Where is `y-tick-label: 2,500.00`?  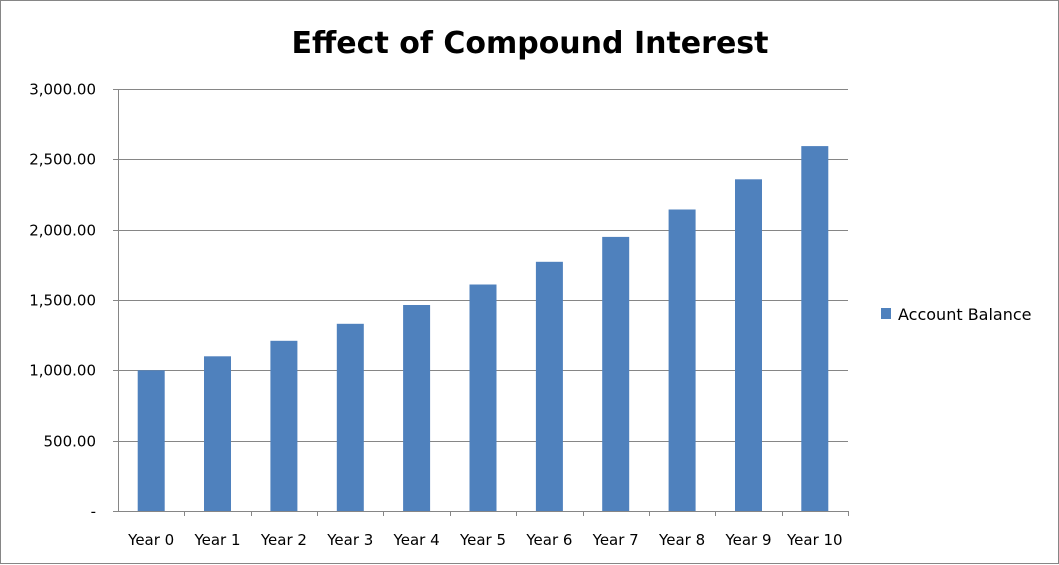
y-tick-label: 2,500.00 is located at coordinates (62, 160).